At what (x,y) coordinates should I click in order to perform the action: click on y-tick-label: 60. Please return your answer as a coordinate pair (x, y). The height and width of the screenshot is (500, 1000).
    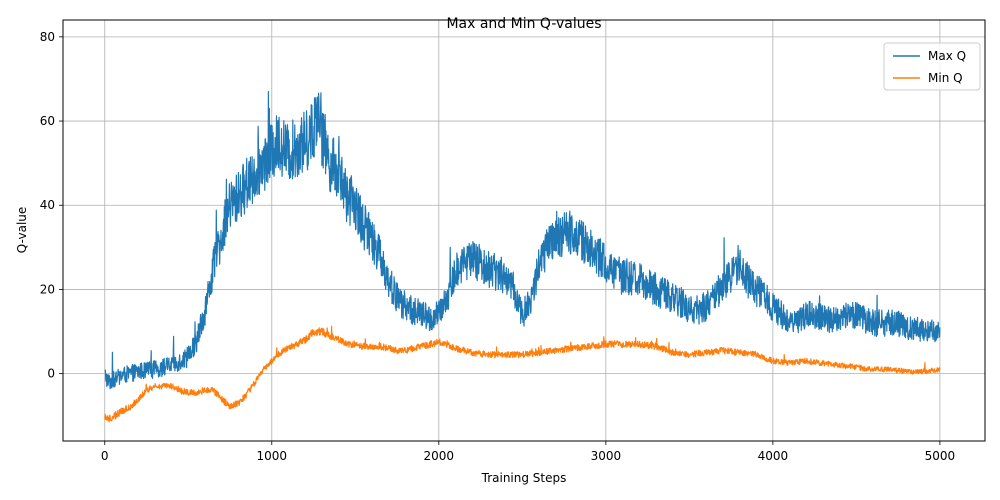
    Looking at the image, I should click on (47, 121).